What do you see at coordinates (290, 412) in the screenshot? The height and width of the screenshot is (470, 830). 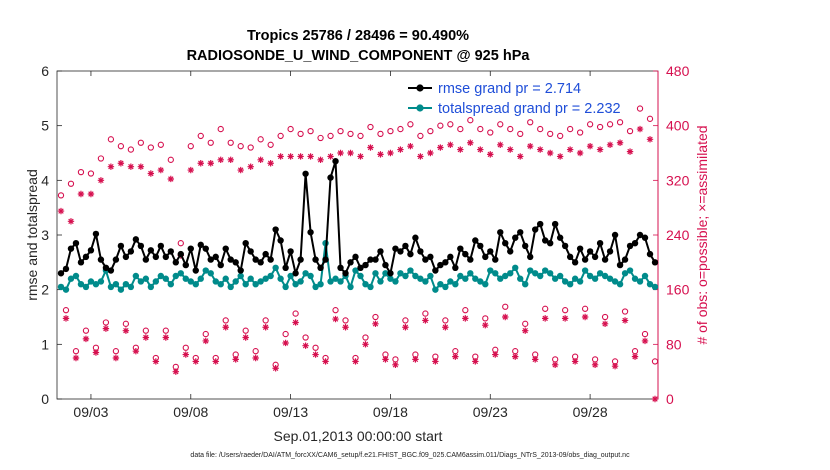 I see `x-tick-label: 09/13` at bounding box center [290, 412].